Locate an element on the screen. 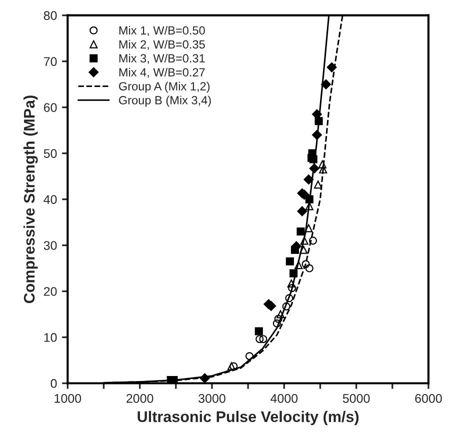 This screenshot has width=451, height=438. y-tick-label: 50 is located at coordinates (50, 153).